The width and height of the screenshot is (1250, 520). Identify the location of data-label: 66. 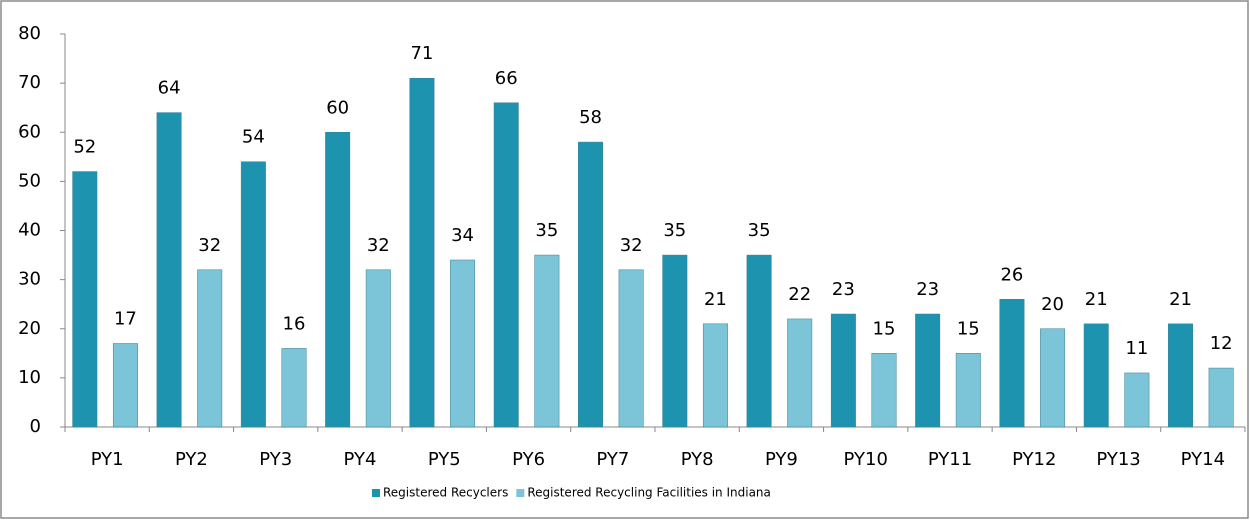
(506, 78).